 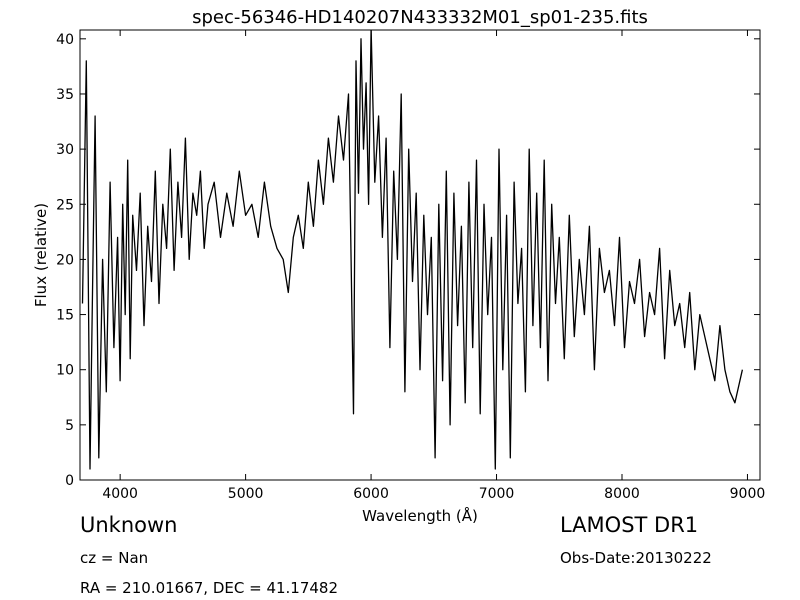 I want to click on y-tick-label: 10, so click(x=65, y=371).